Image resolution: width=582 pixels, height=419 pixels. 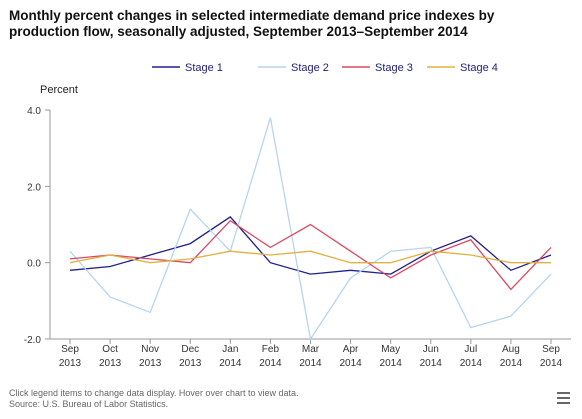 What do you see at coordinates (563, 398) in the screenshot?
I see `hamburger-menu-icon` at bounding box center [563, 398].